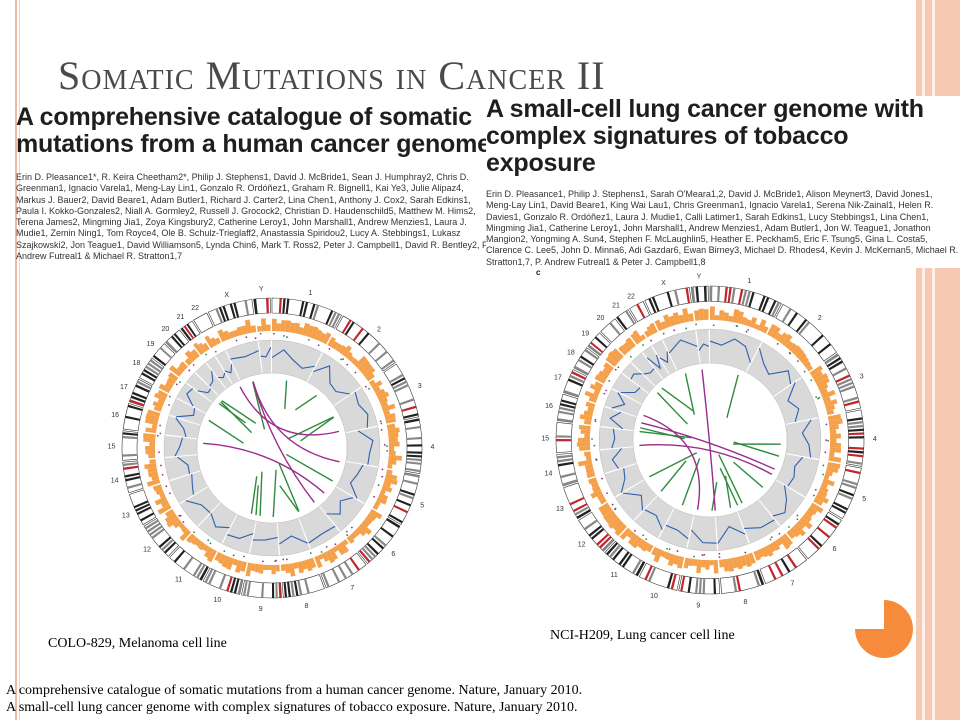  Describe the element at coordinates (151, 344) in the screenshot. I see `left-label-chr19: 19` at that location.